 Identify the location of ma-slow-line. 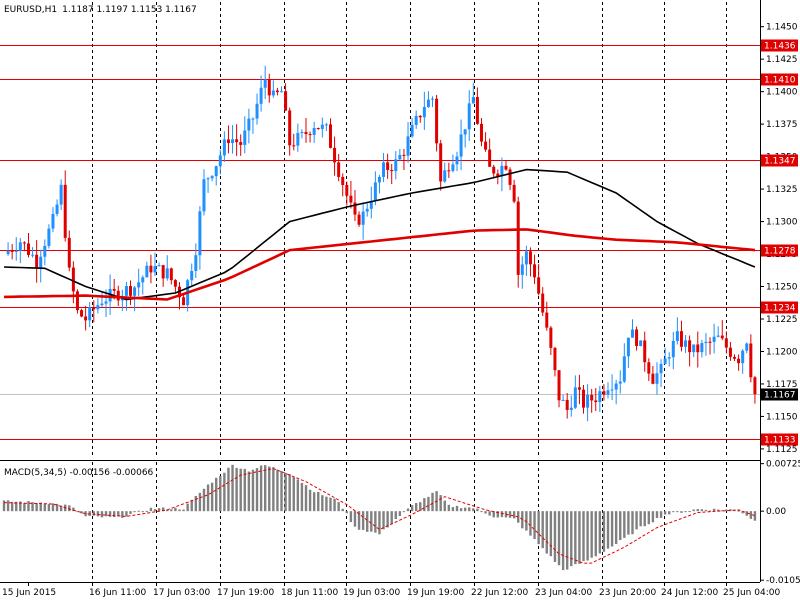
(379, 264).